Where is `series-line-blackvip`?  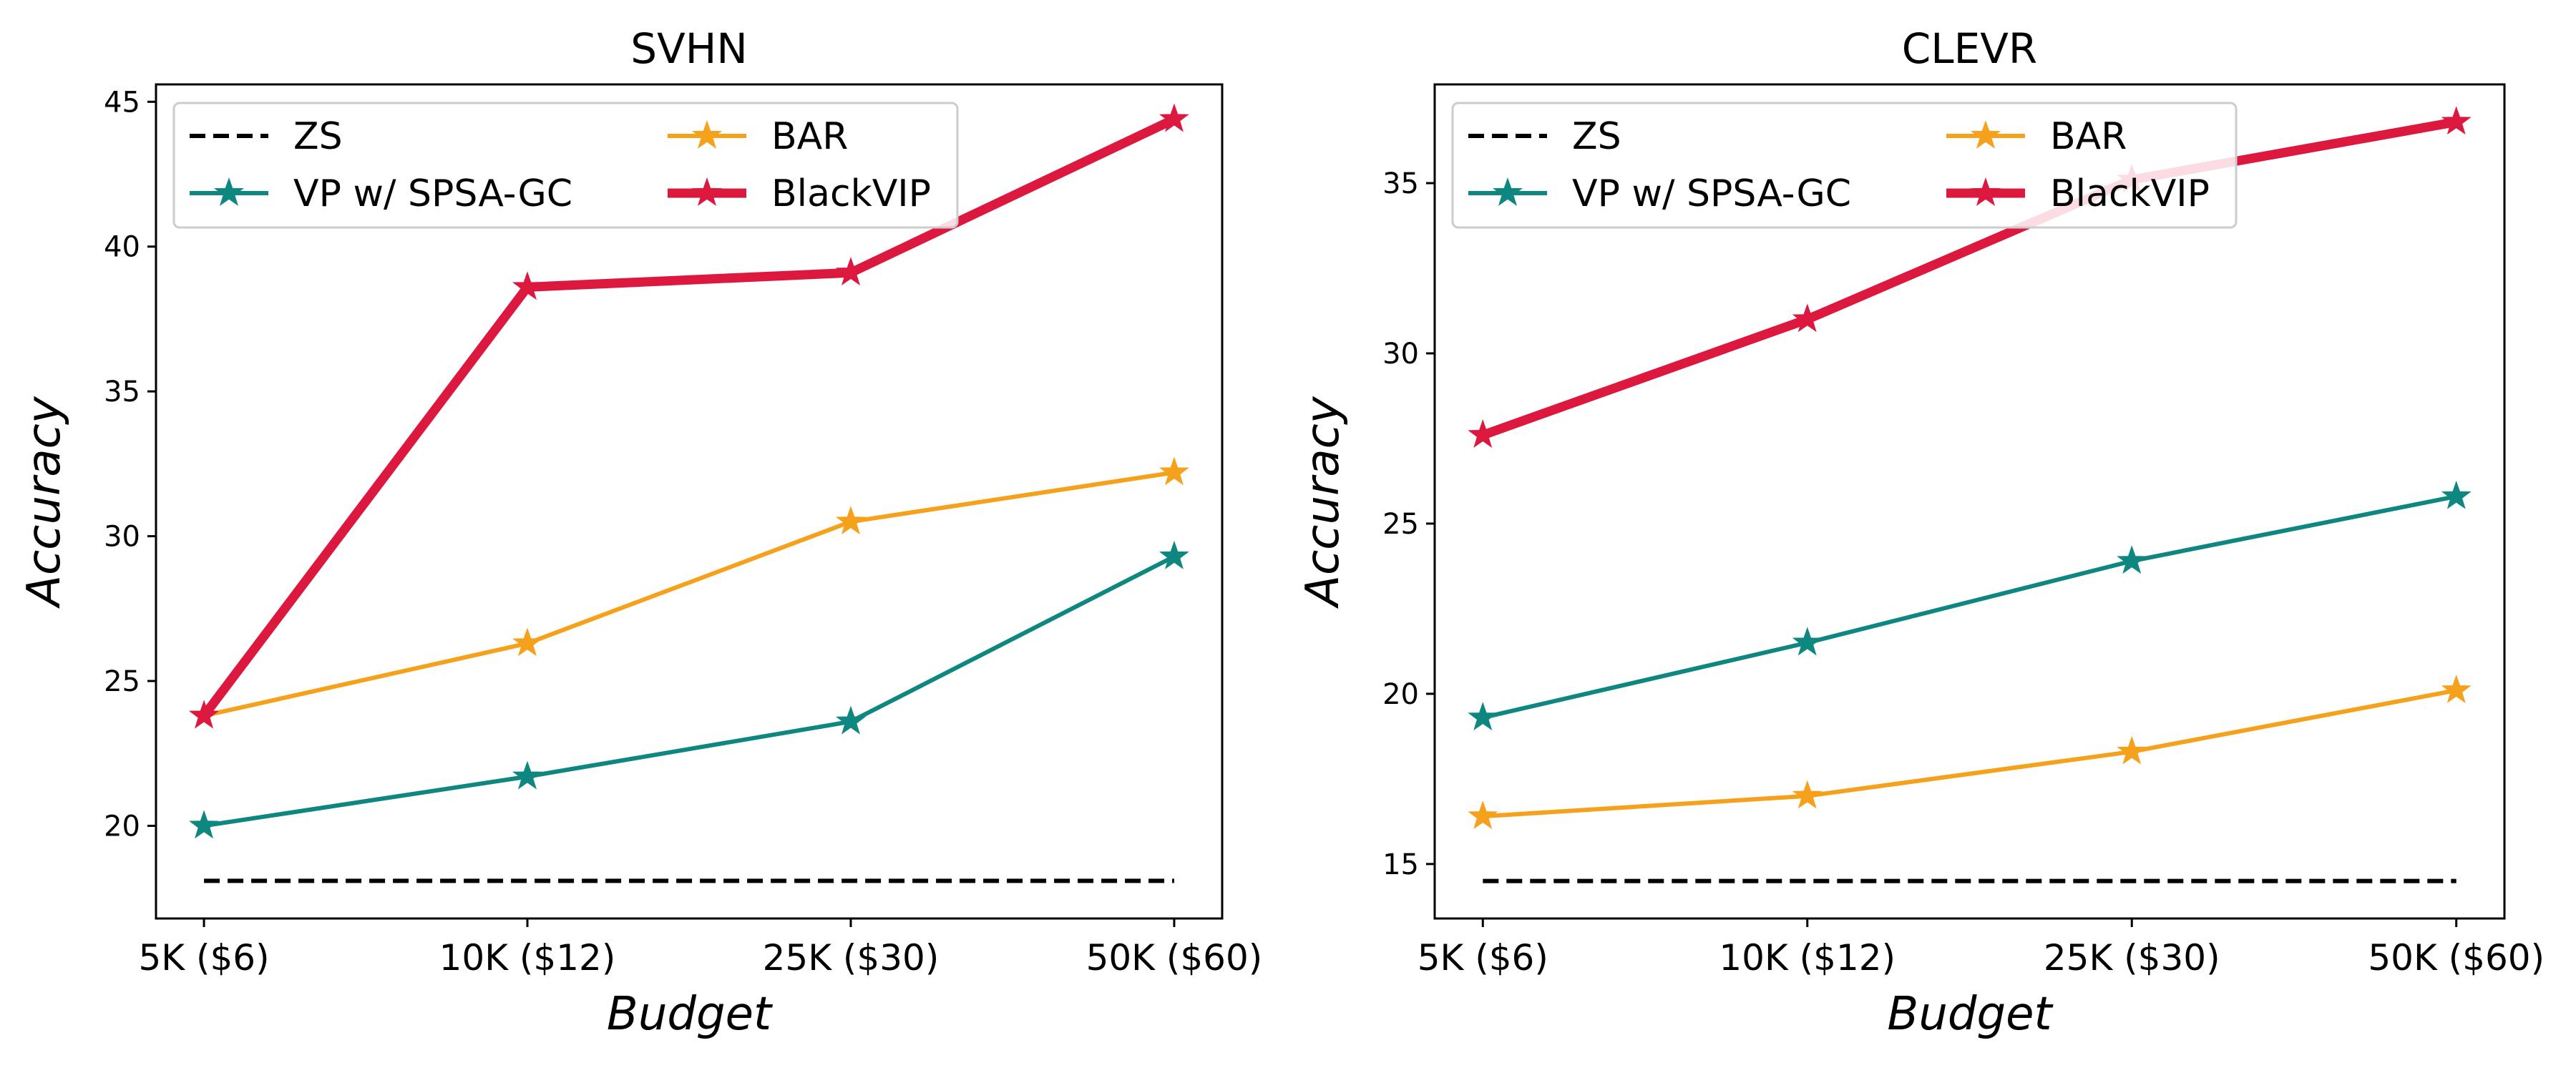 series-line-blackvip is located at coordinates (1969, 278).